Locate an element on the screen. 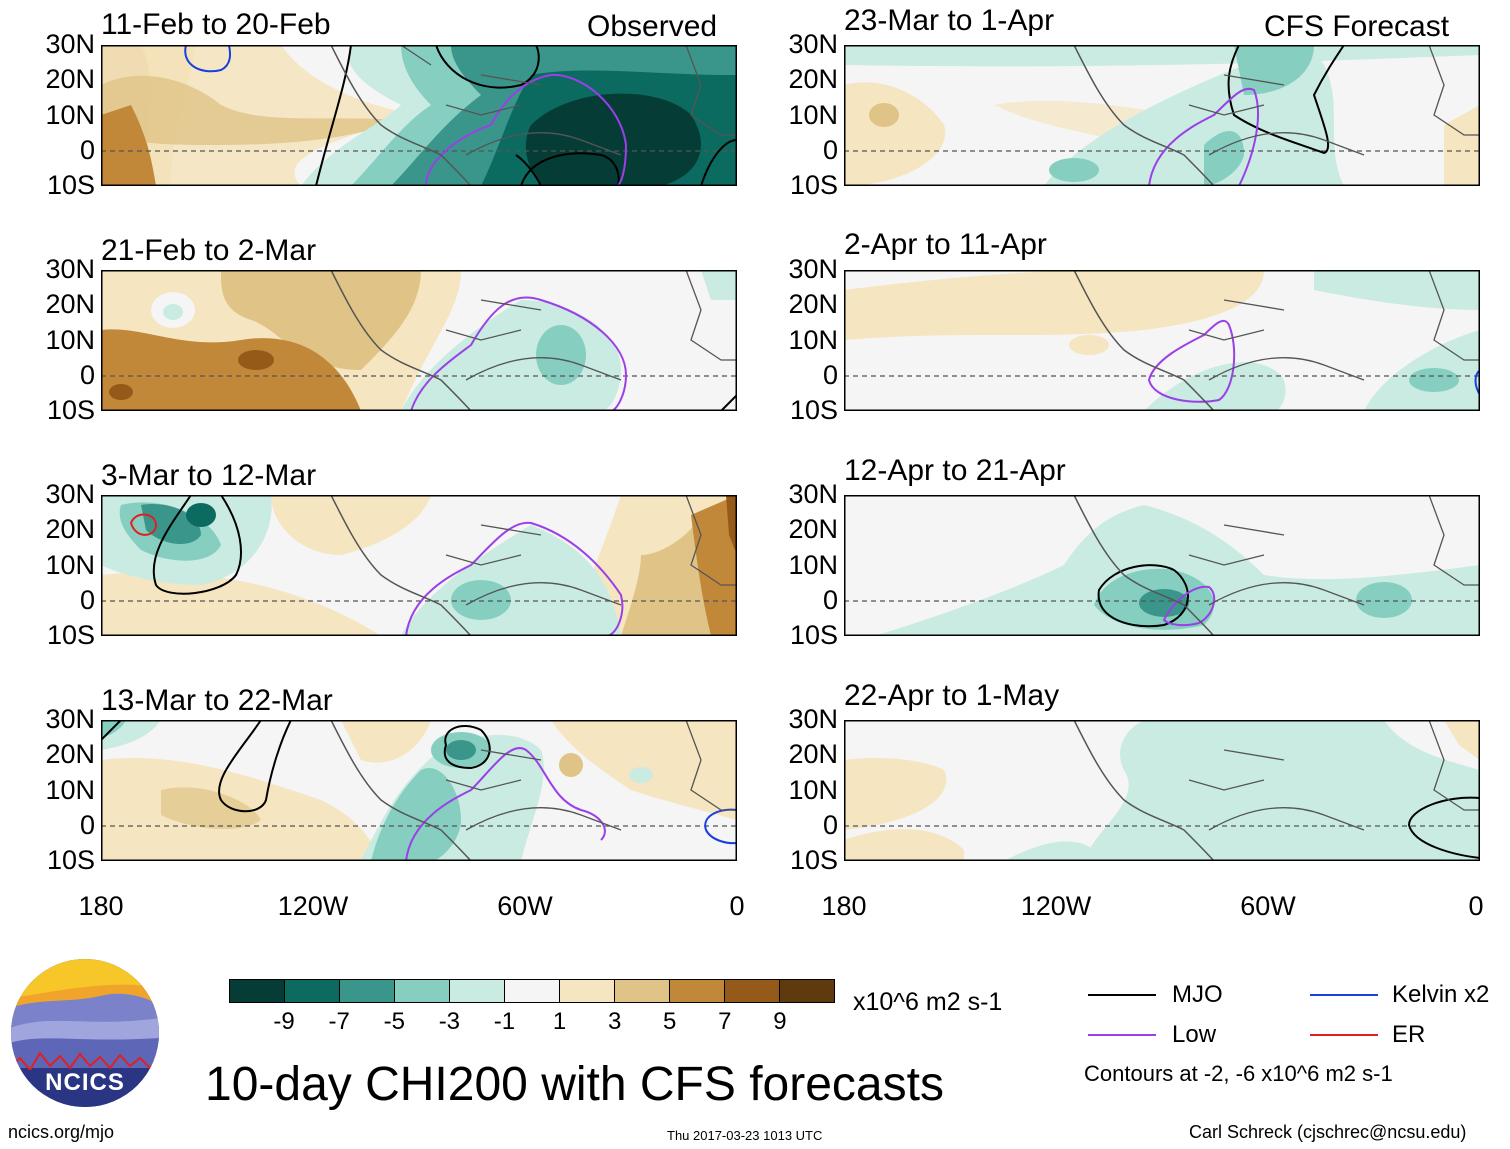  colorbar-tick-label: -7 is located at coordinates (339, 1021).